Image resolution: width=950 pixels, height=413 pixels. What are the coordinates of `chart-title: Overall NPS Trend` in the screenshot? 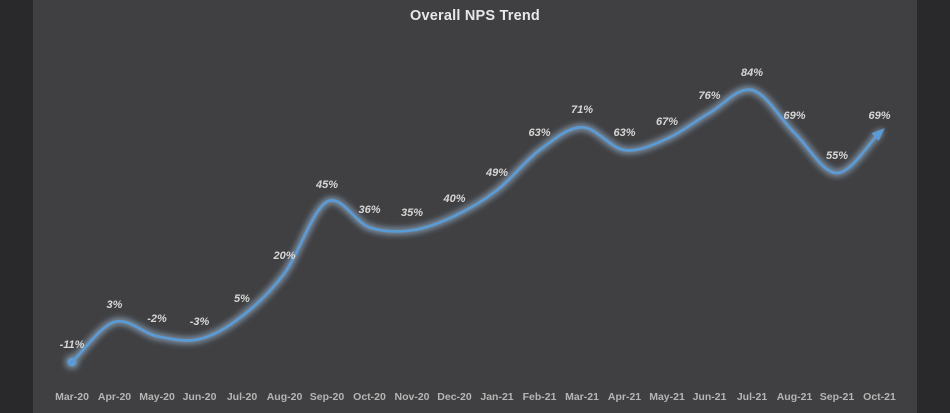 It's located at (475, 16).